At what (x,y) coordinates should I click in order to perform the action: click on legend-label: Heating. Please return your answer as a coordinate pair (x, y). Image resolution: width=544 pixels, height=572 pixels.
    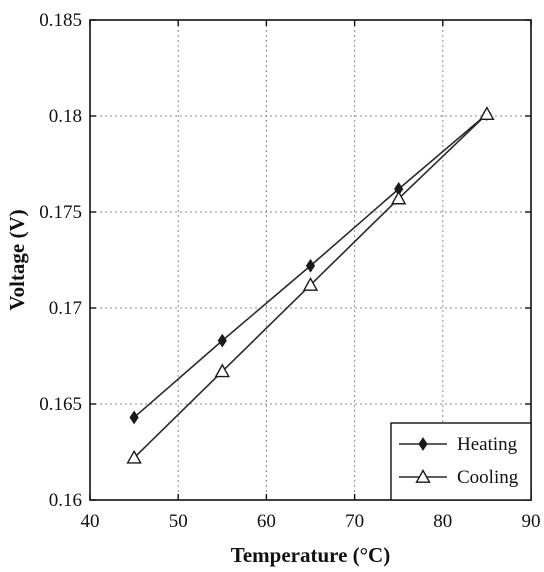
    Looking at the image, I should click on (487, 444).